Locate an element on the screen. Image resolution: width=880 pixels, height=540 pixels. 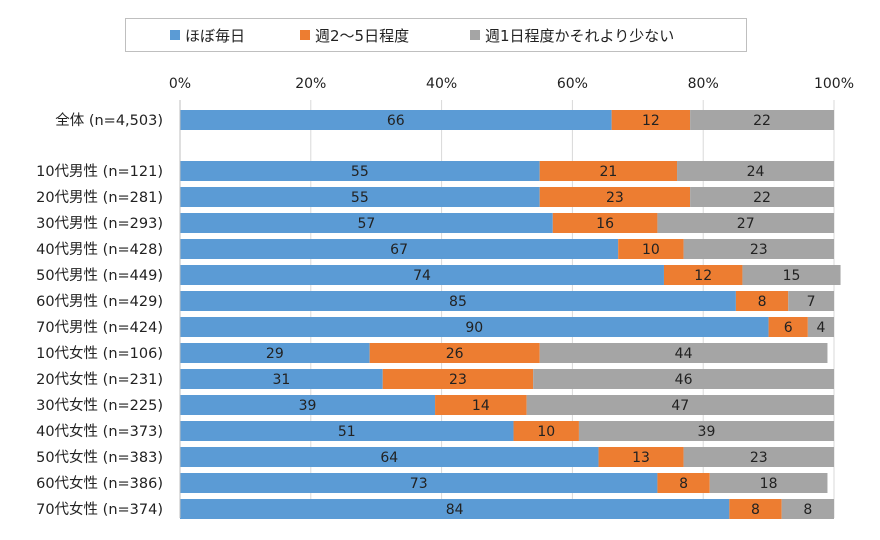
data-label: 18 is located at coordinates (769, 484).